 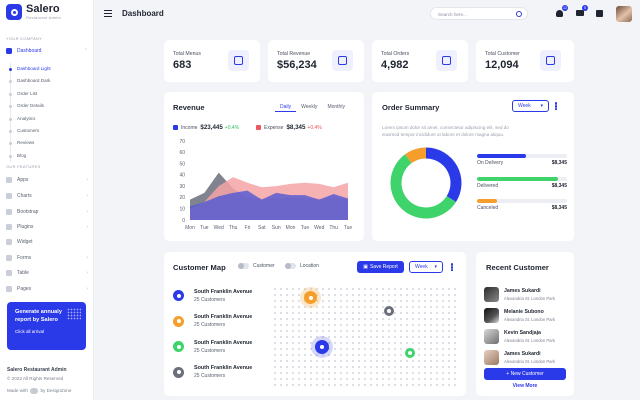 What do you see at coordinates (23, 179) in the screenshot?
I see `sidebar-item-label: Apps` at bounding box center [23, 179].